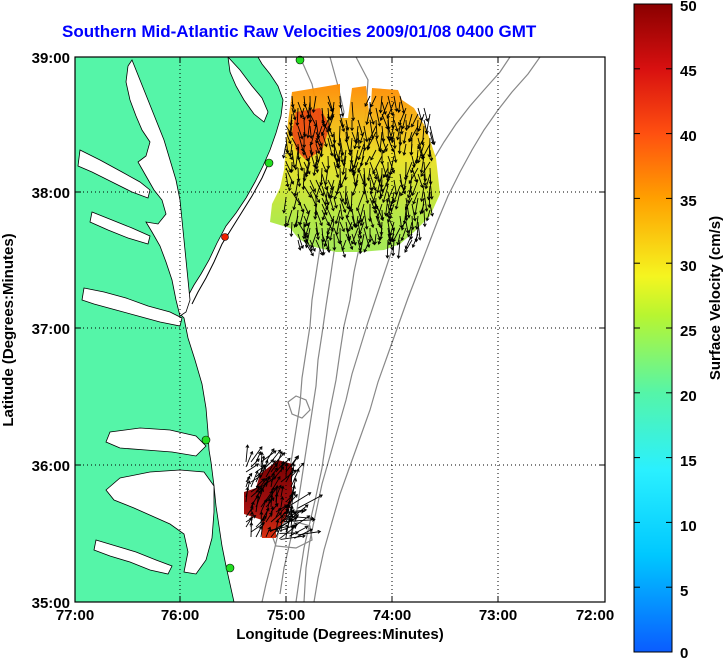 The image size is (724, 659). I want to click on x-tick-label: 74:00, so click(392, 615).